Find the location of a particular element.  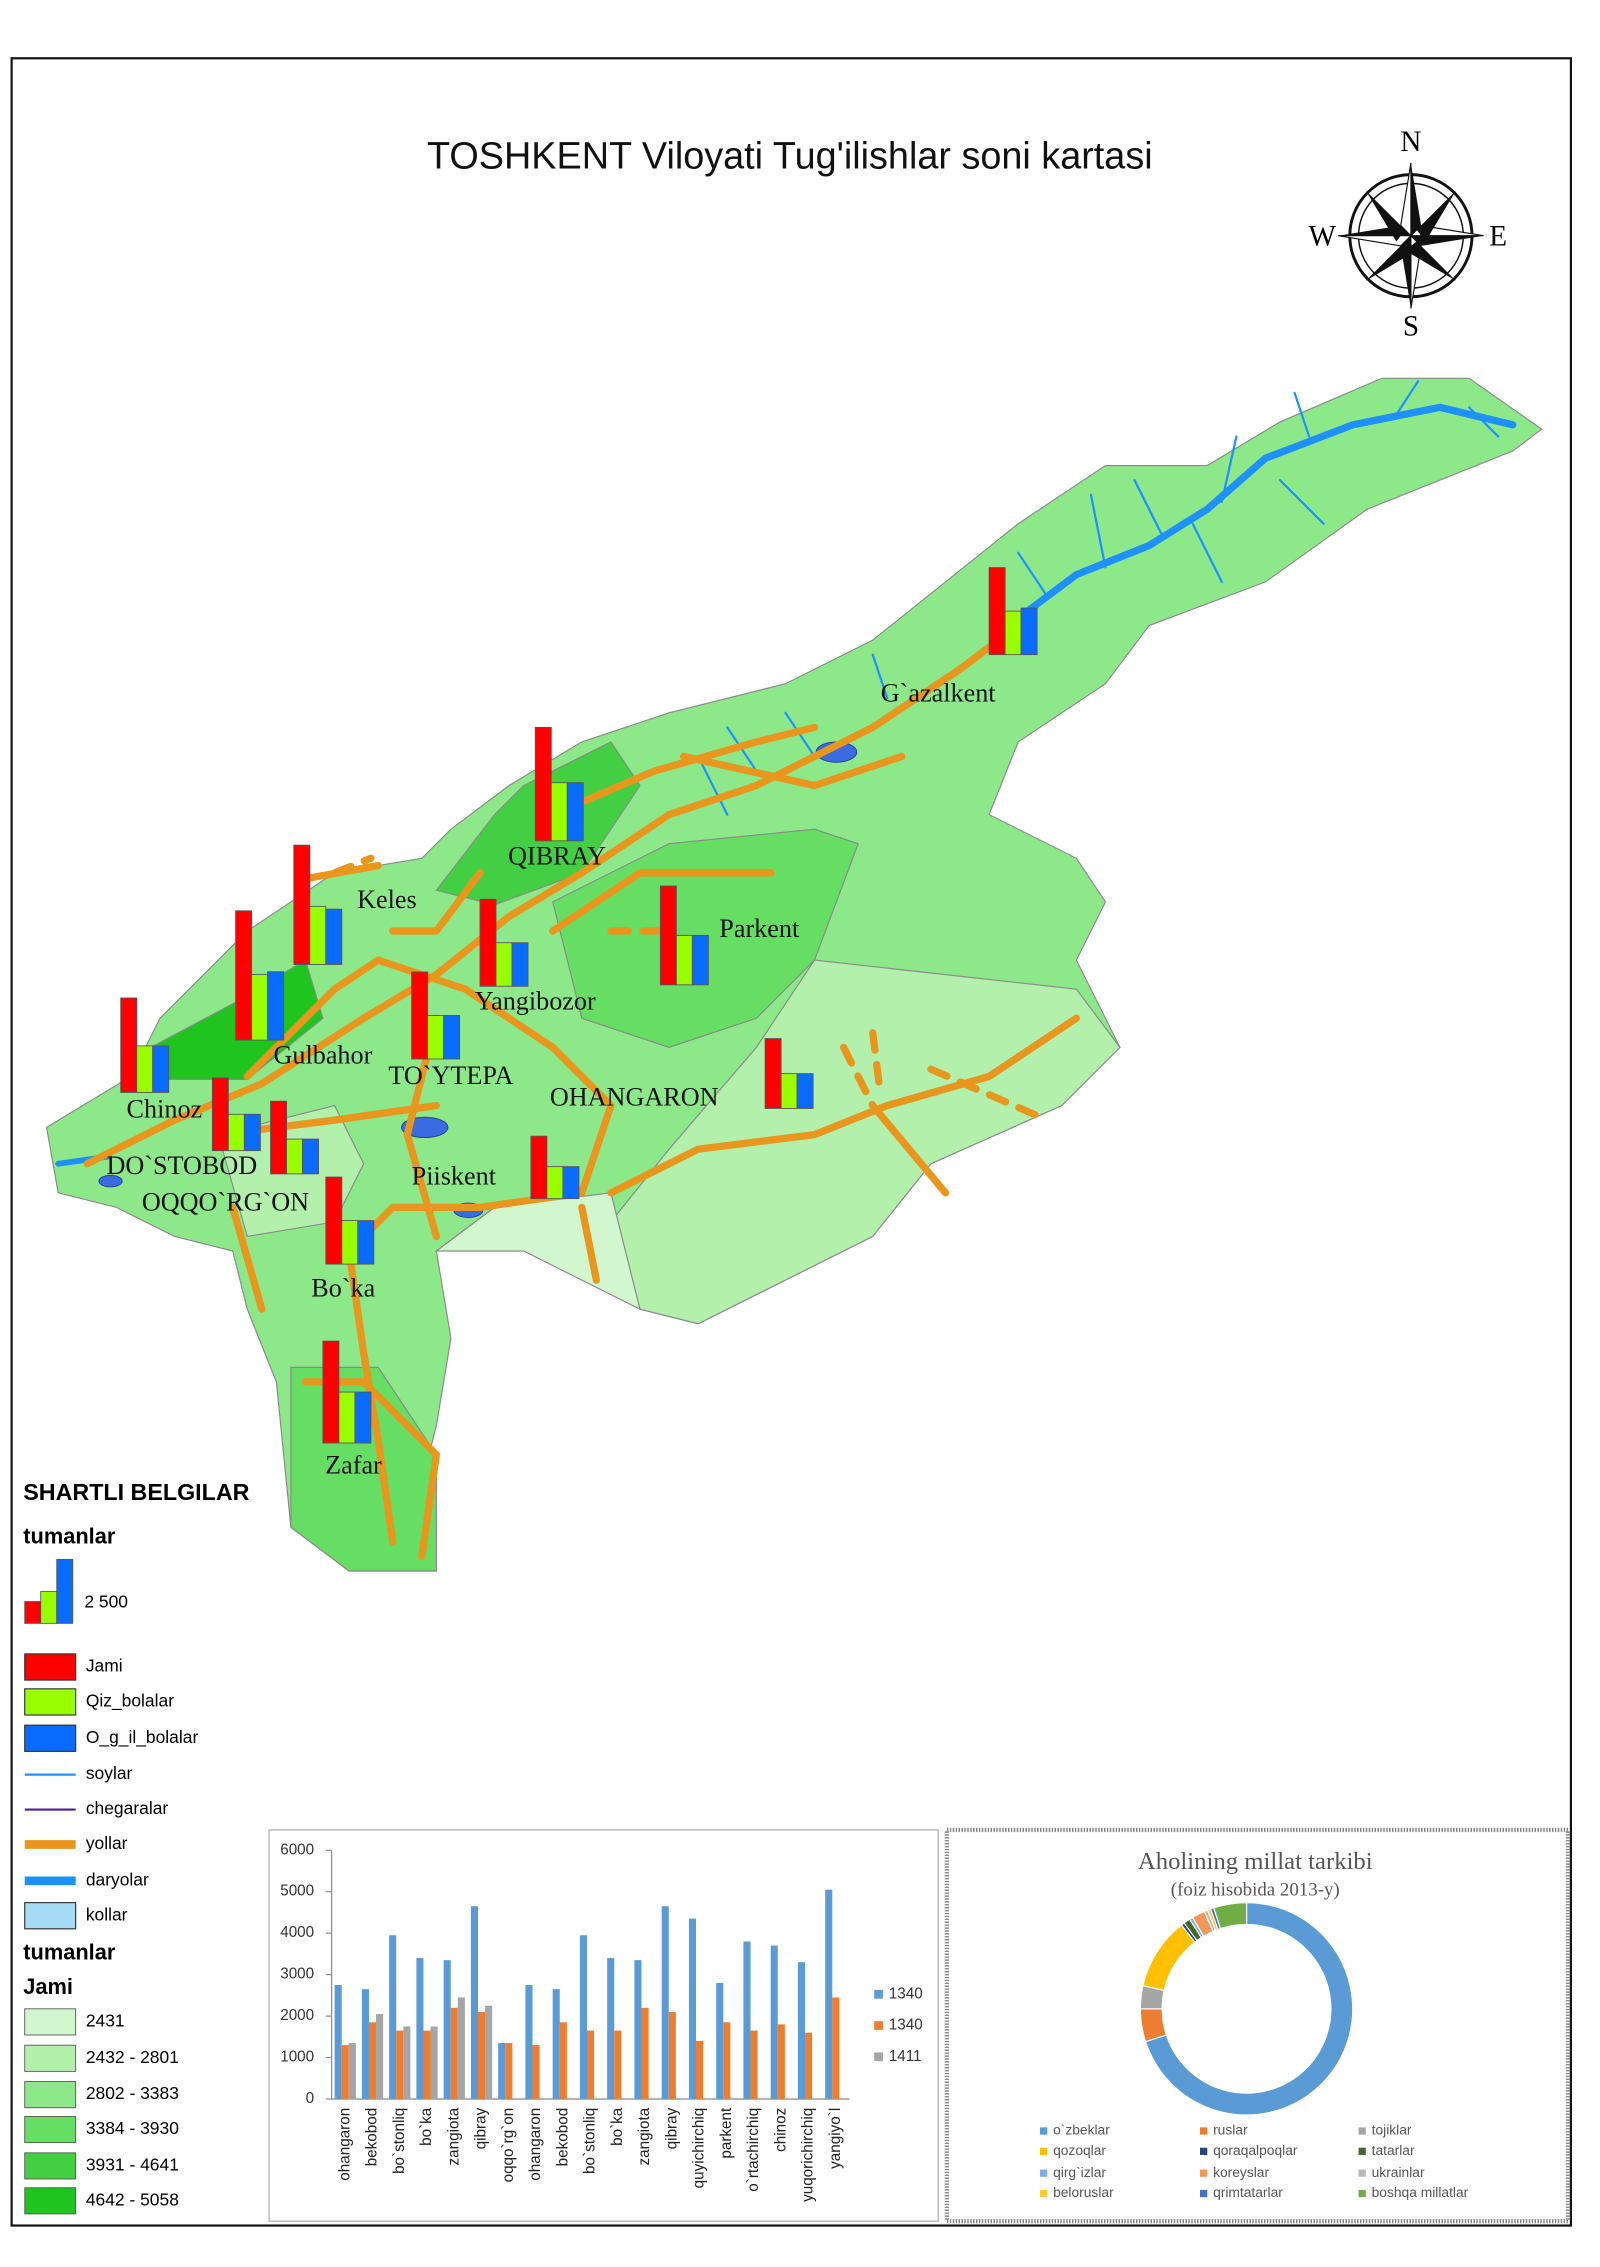

district-label: Gulbahor is located at coordinates (322, 1055).